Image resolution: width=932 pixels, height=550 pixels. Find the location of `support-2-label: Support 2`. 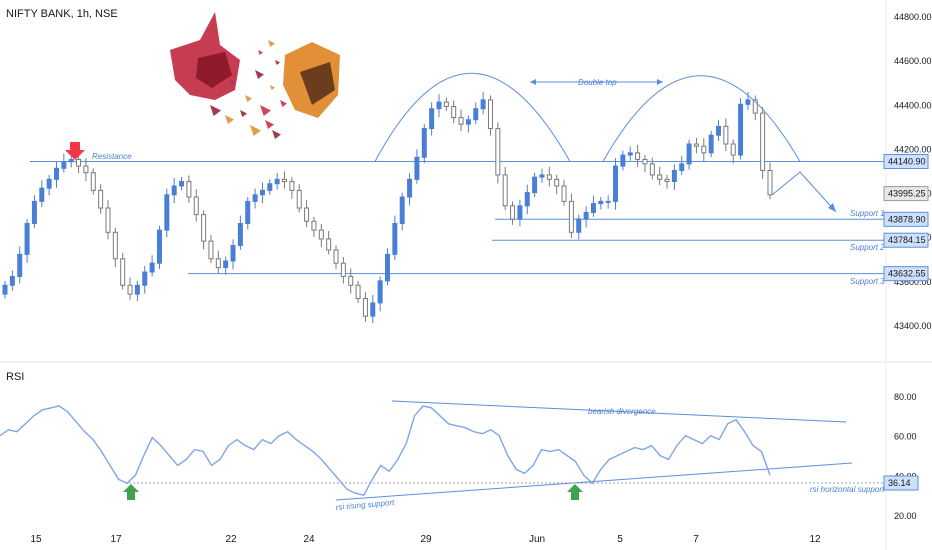

support-2-label: Support 2 is located at coordinates (867, 247).